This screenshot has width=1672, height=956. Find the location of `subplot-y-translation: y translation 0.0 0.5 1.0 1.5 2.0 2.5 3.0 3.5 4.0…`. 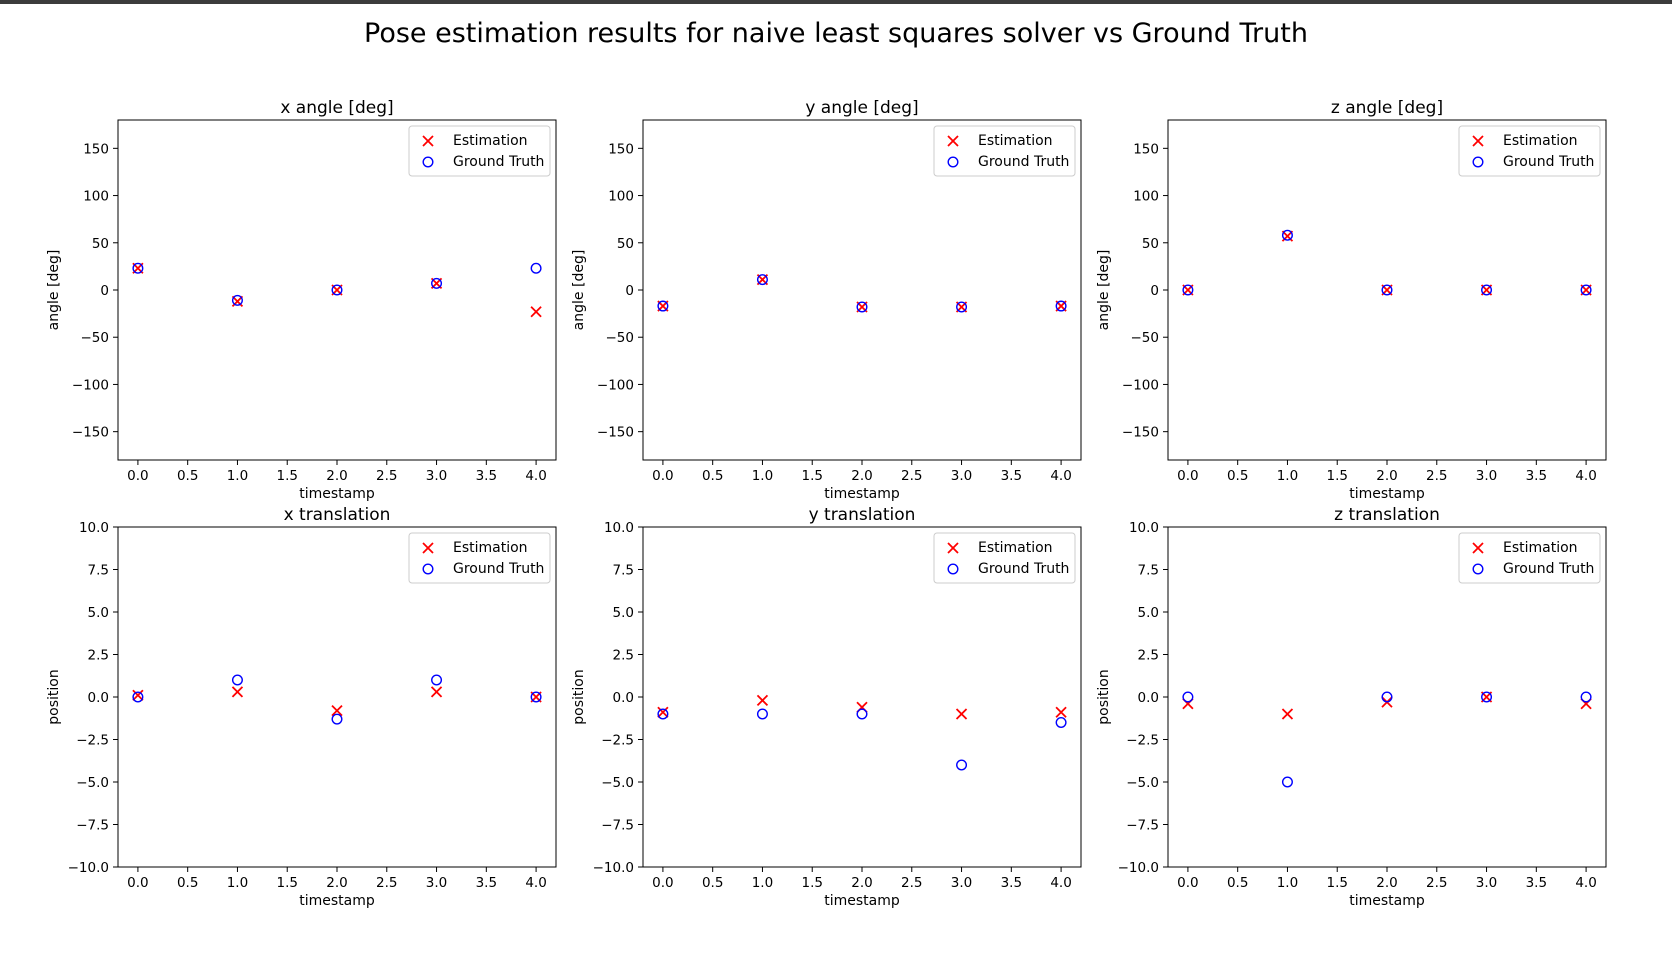

subplot-y-translation: y translation 0.0 0.5 1.0 1.5 2.0 2.5 3.0 3.5 4.0… is located at coordinates (826, 707).